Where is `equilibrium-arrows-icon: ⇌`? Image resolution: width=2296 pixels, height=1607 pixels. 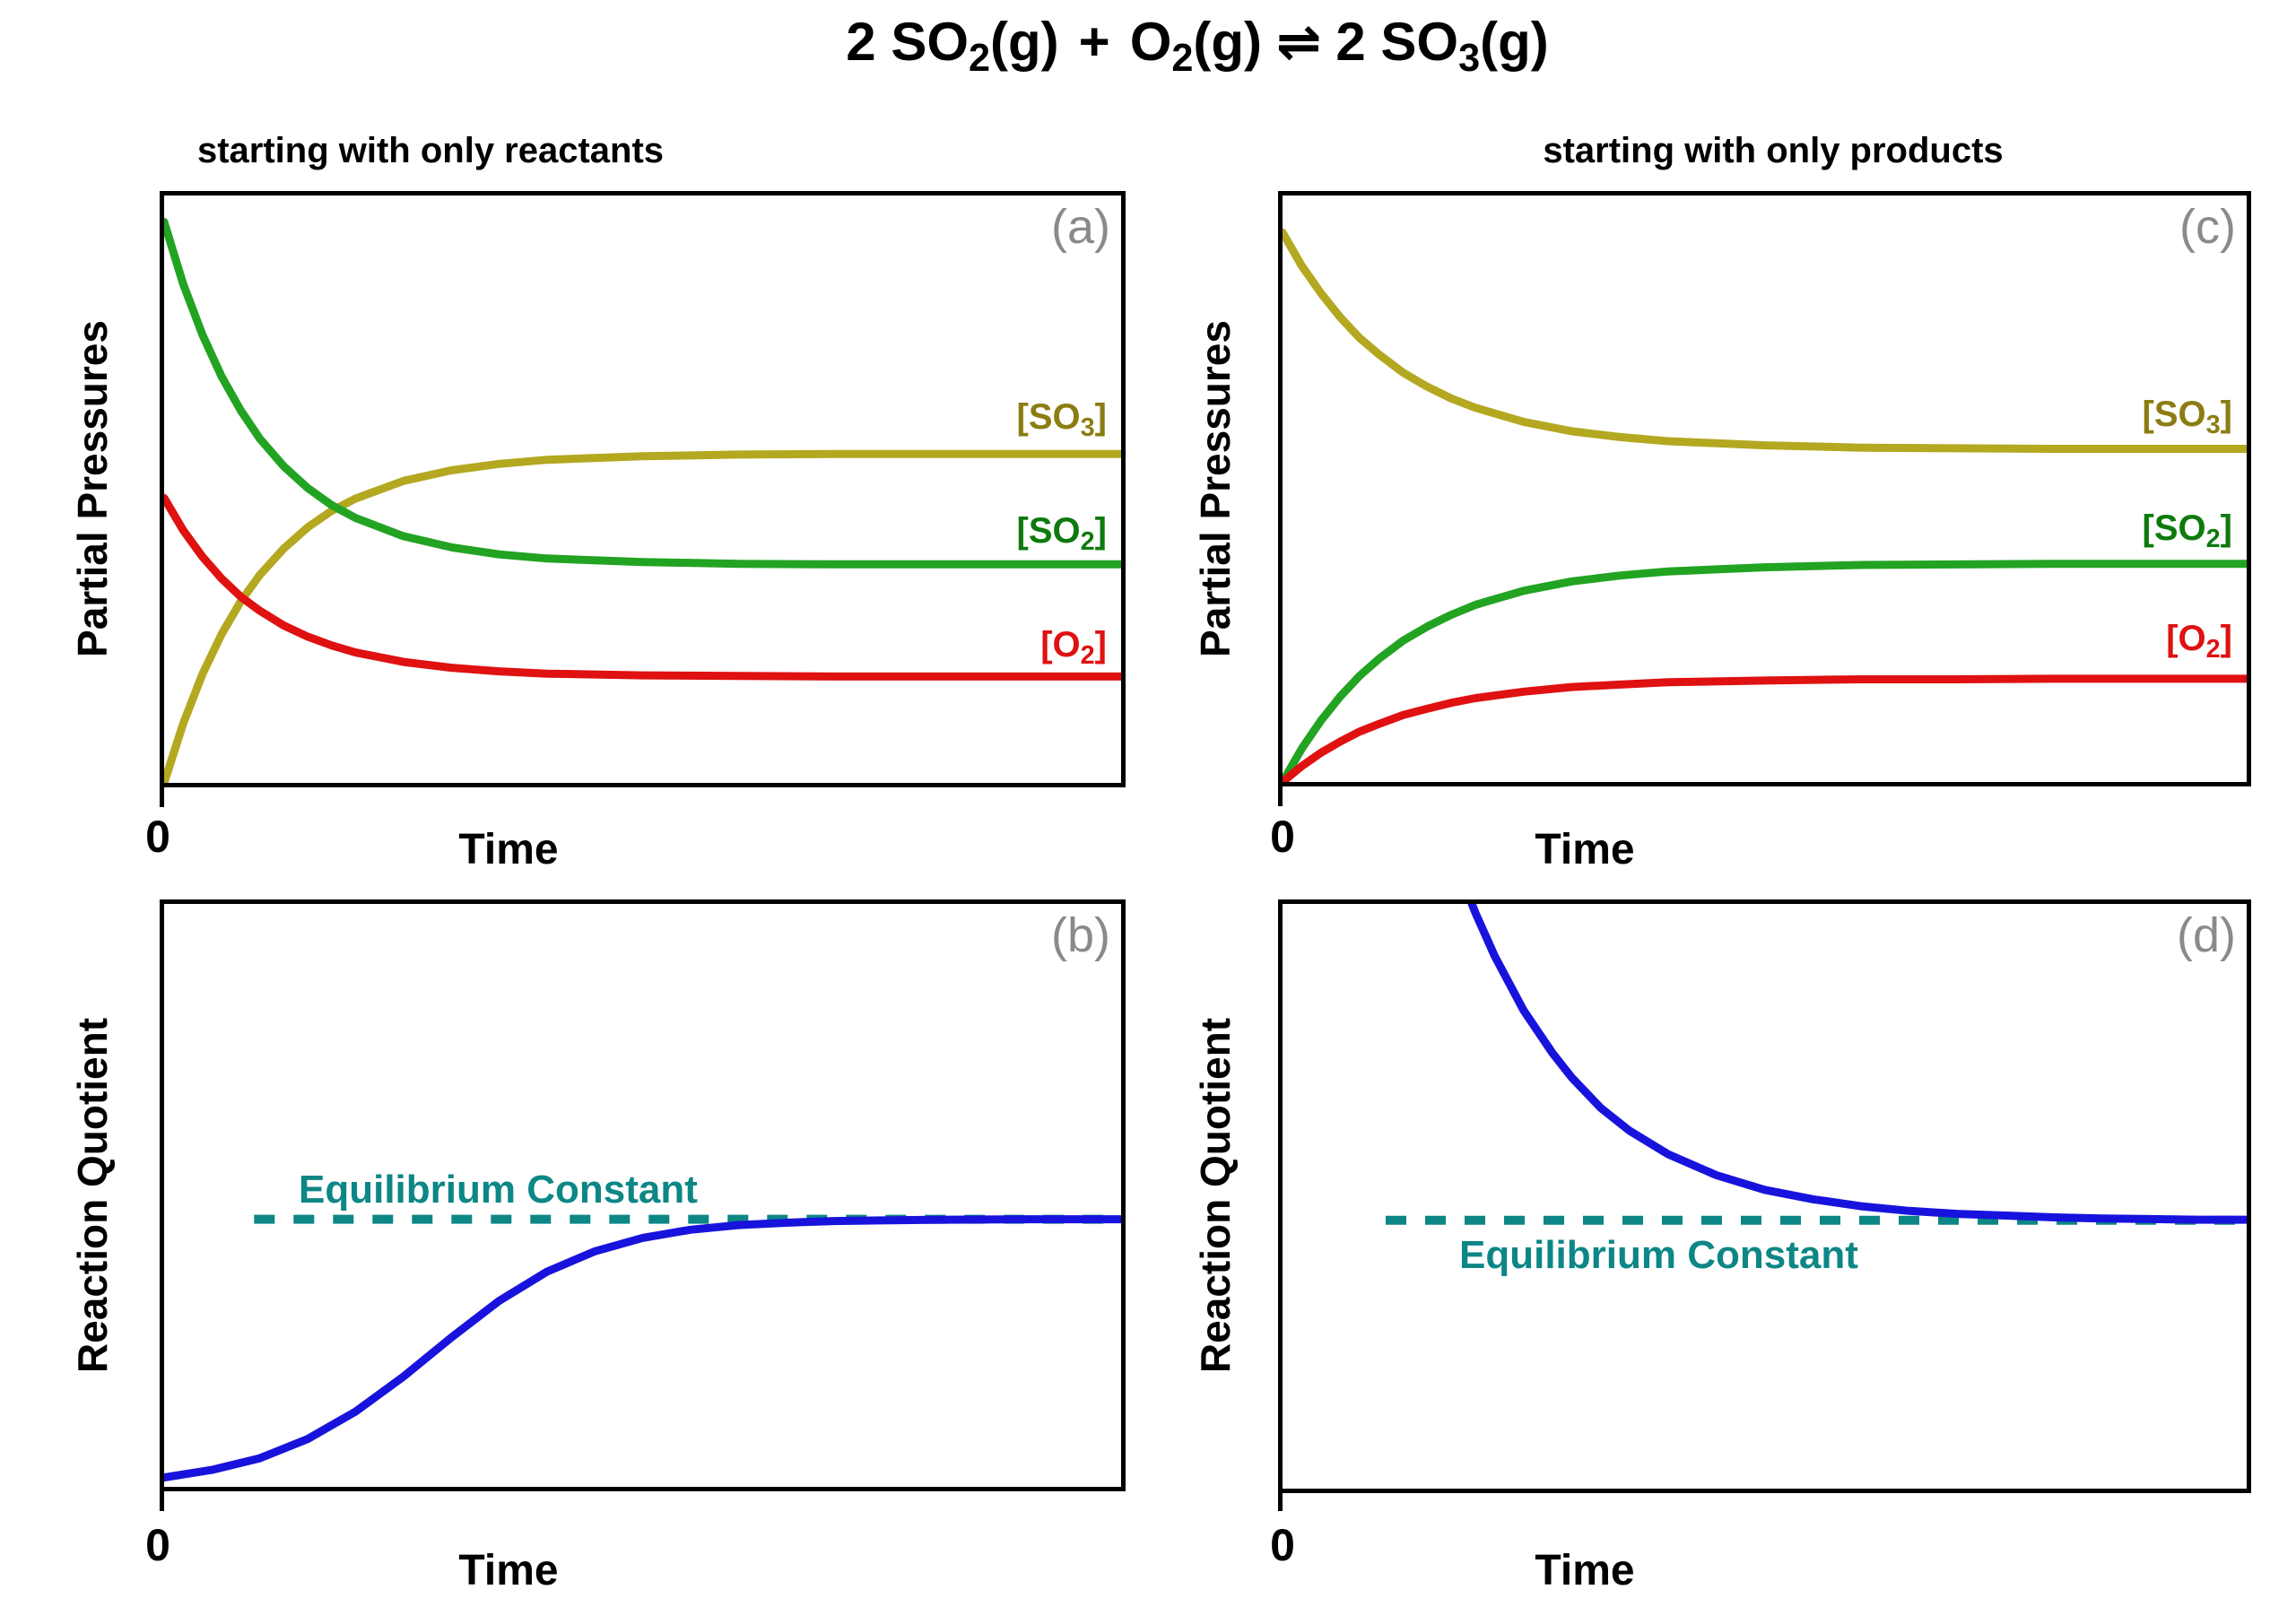
equilibrium-arrows-icon: ⇌ is located at coordinates (1299, 42).